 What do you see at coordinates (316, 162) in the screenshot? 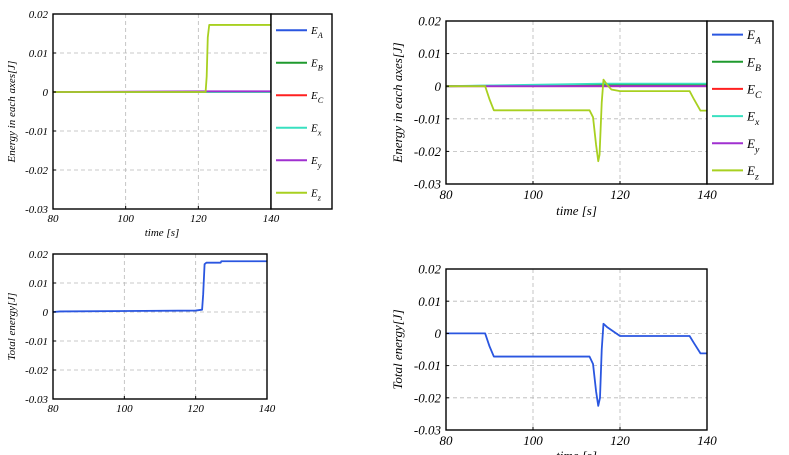
I see `legend-entry-E_y: Ey` at bounding box center [316, 162].